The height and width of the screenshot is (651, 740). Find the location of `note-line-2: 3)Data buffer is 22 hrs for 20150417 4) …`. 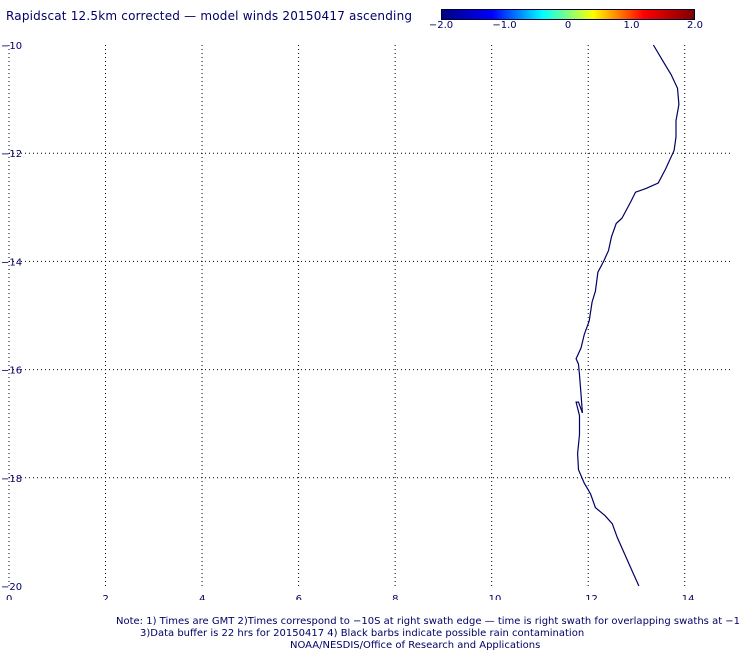

note-line-2: 3)Data buffer is 22 hrs for 20150417 4) … is located at coordinates (362, 633).